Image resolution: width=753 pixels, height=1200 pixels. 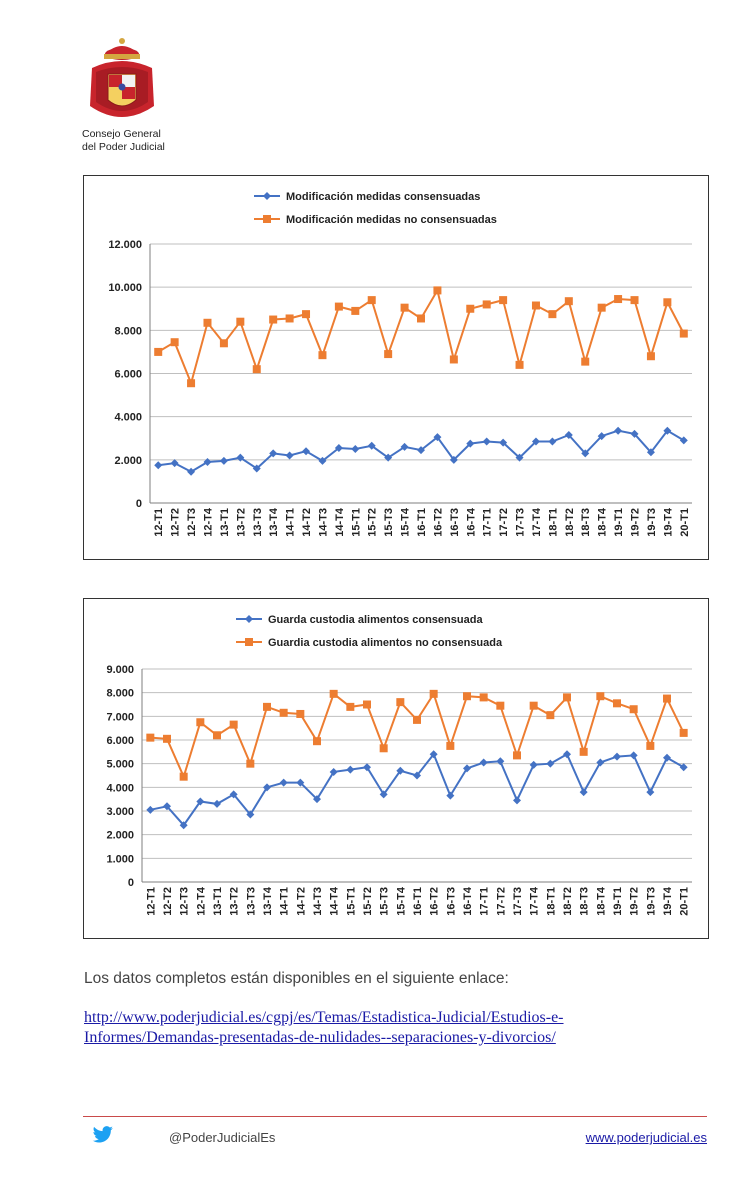 I want to click on x-tick-label: 16-T2, so click(x=435, y=901).